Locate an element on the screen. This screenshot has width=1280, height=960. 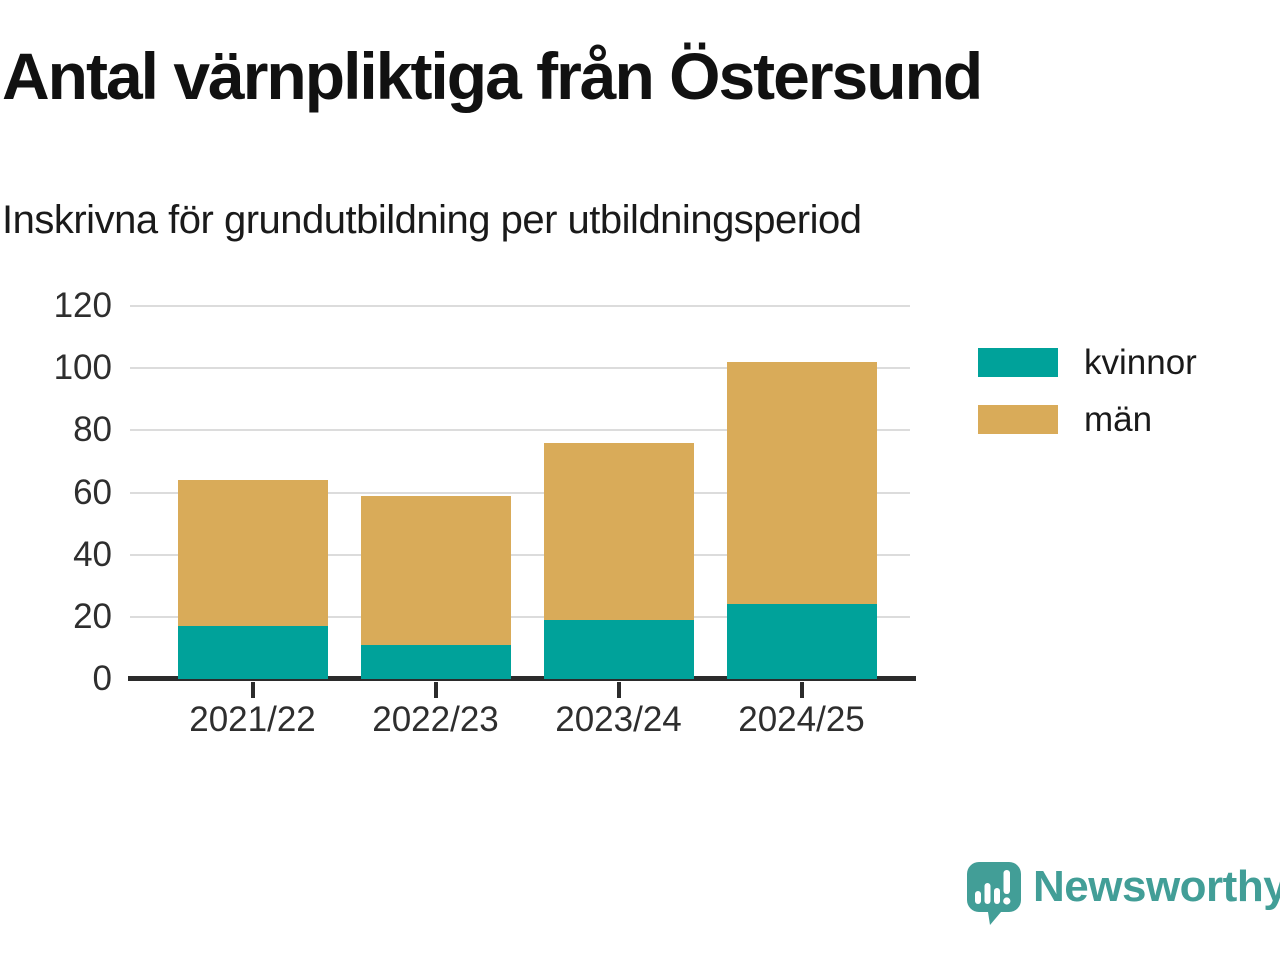
y-tick-label-120: 120 is located at coordinates (82, 305).